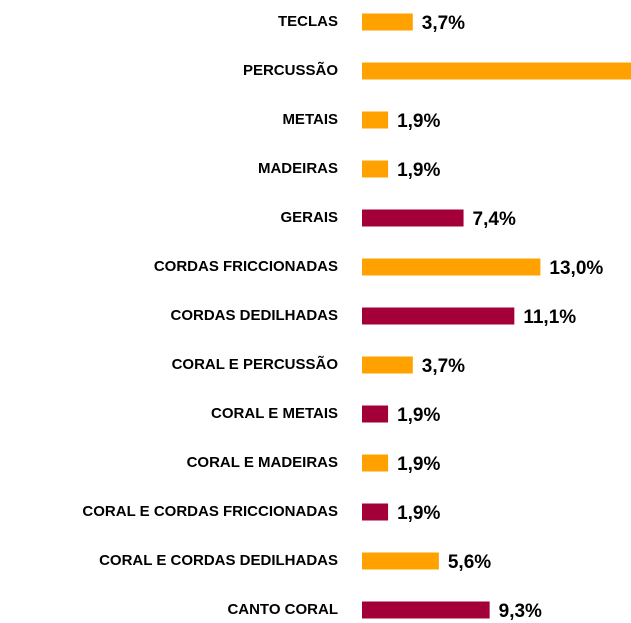  Describe the element at coordinates (520, 611) in the screenshot. I see `value-label: 9,3%` at that location.